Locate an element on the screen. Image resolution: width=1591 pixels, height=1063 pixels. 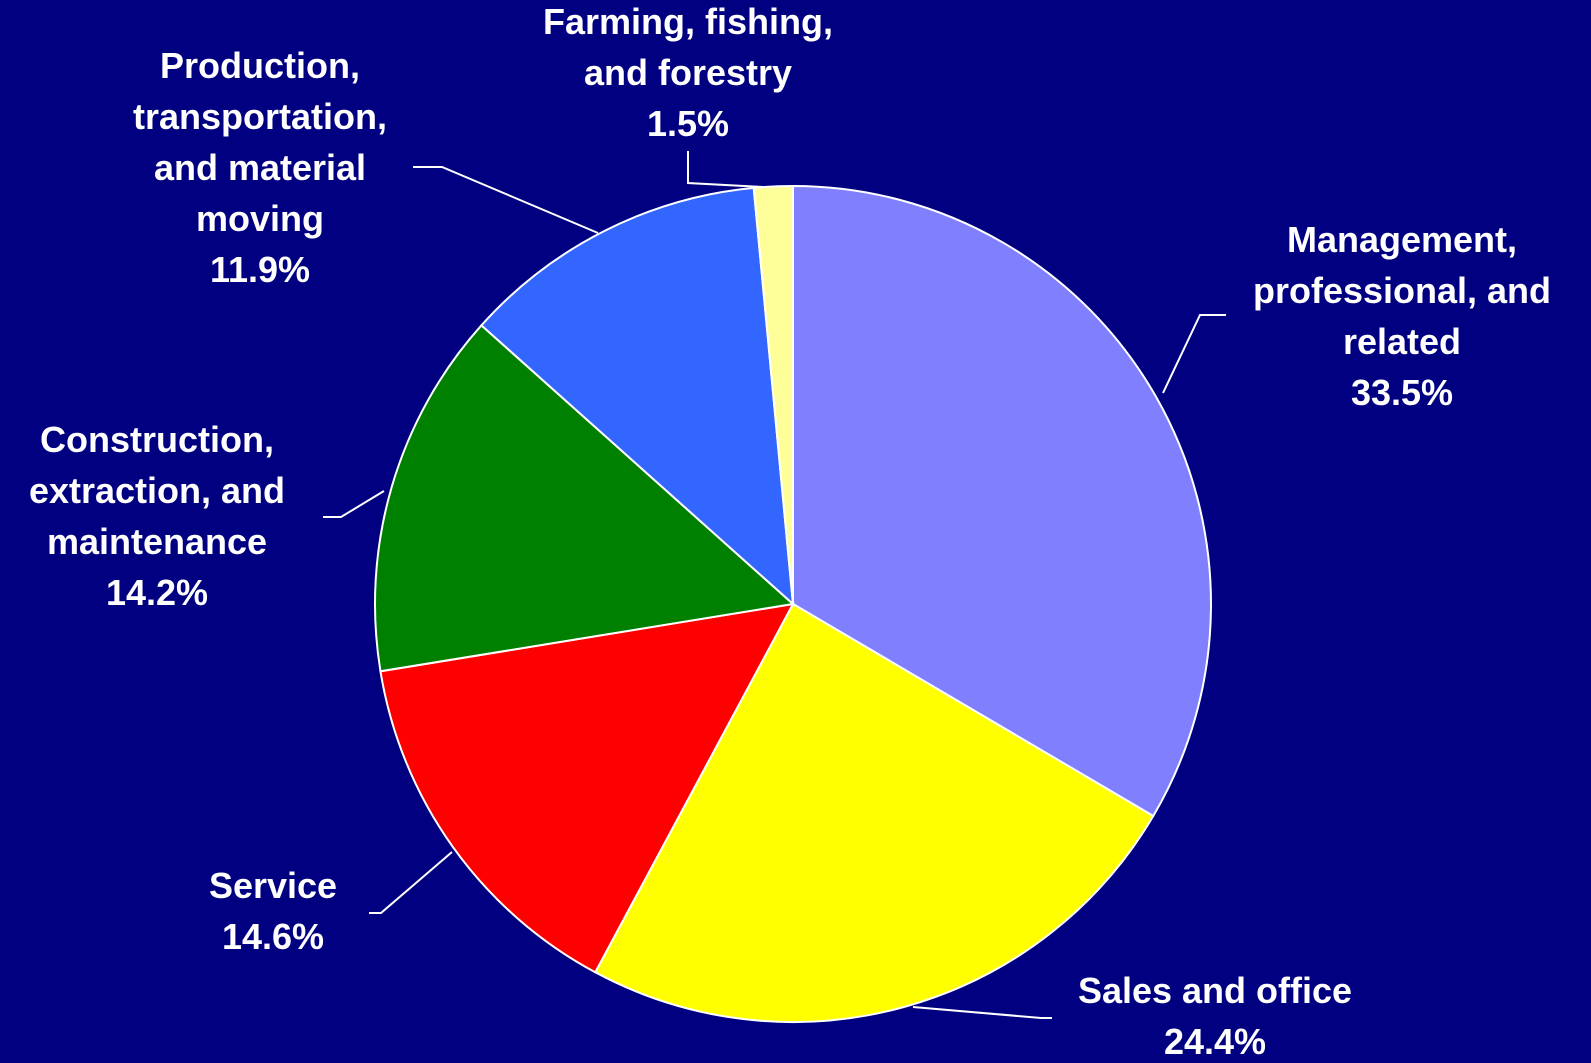
slice-category-label: moving is located at coordinates (260, 218).